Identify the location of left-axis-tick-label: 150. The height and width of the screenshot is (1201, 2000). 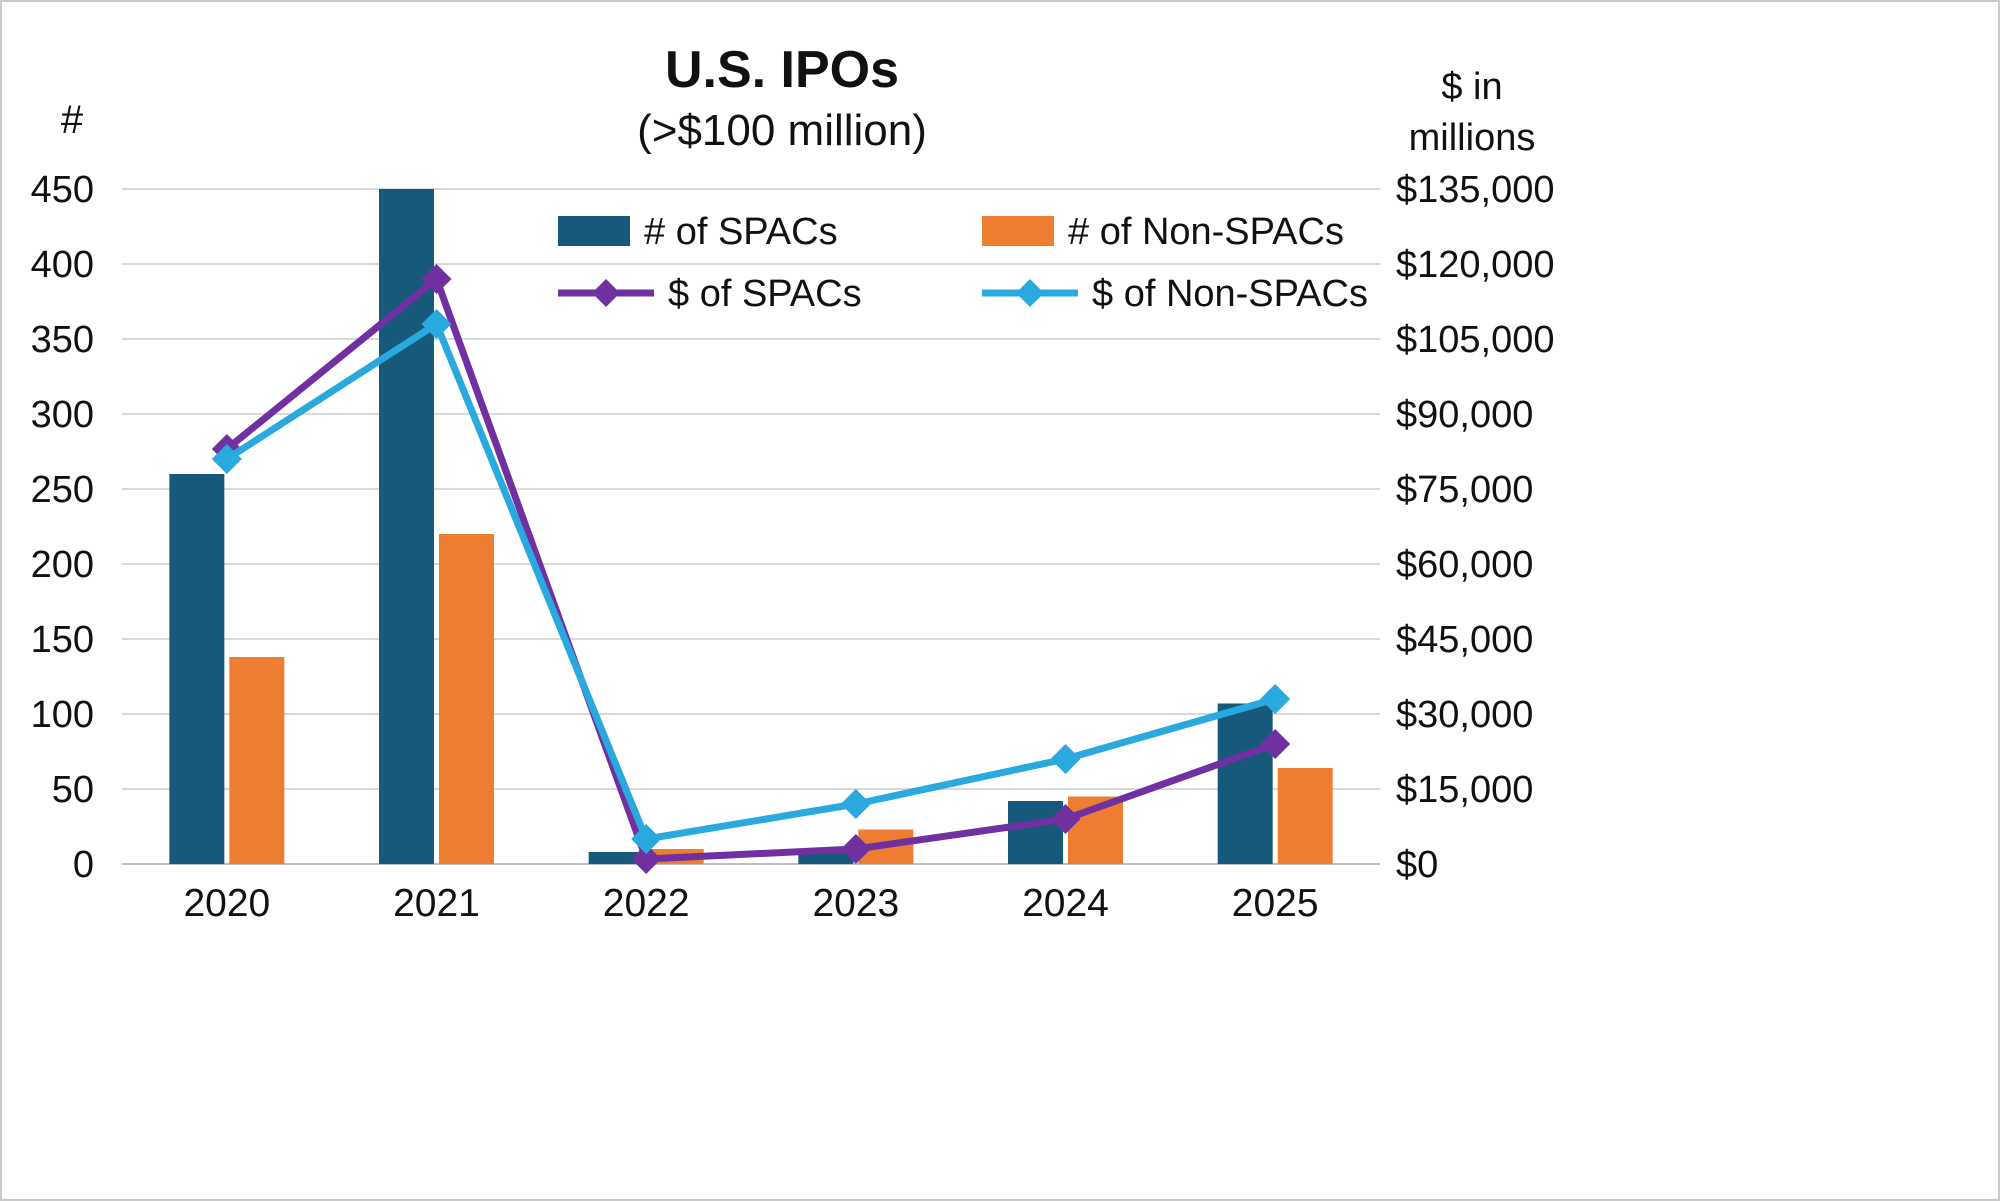
(62, 640).